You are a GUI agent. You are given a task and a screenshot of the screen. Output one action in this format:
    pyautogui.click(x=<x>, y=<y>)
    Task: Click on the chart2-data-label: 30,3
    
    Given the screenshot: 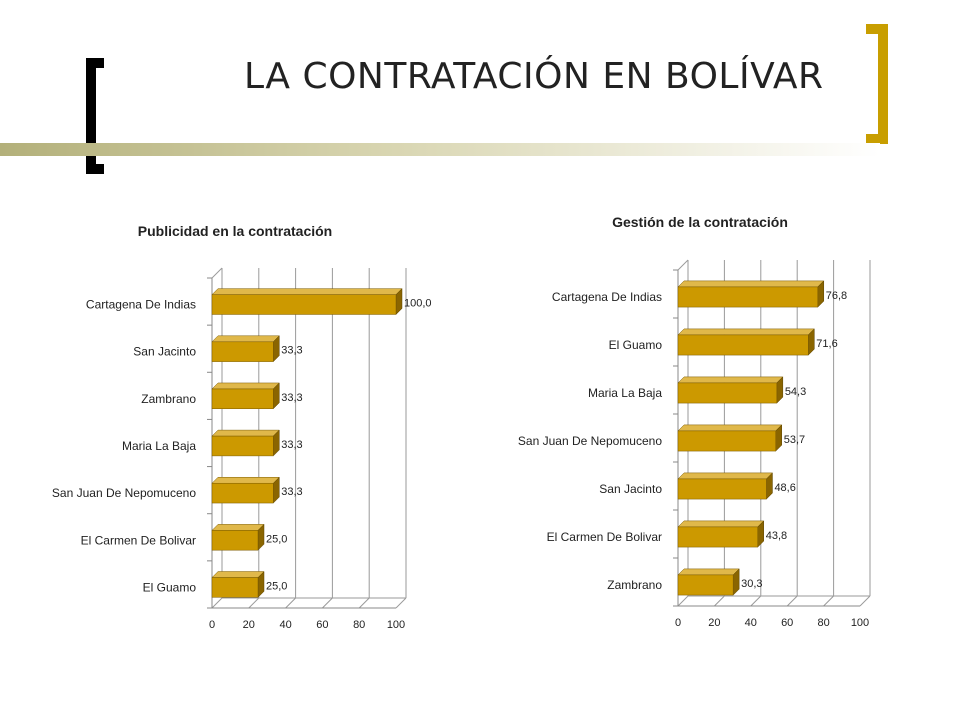 What is the action you would take?
    pyautogui.click(x=751, y=584)
    